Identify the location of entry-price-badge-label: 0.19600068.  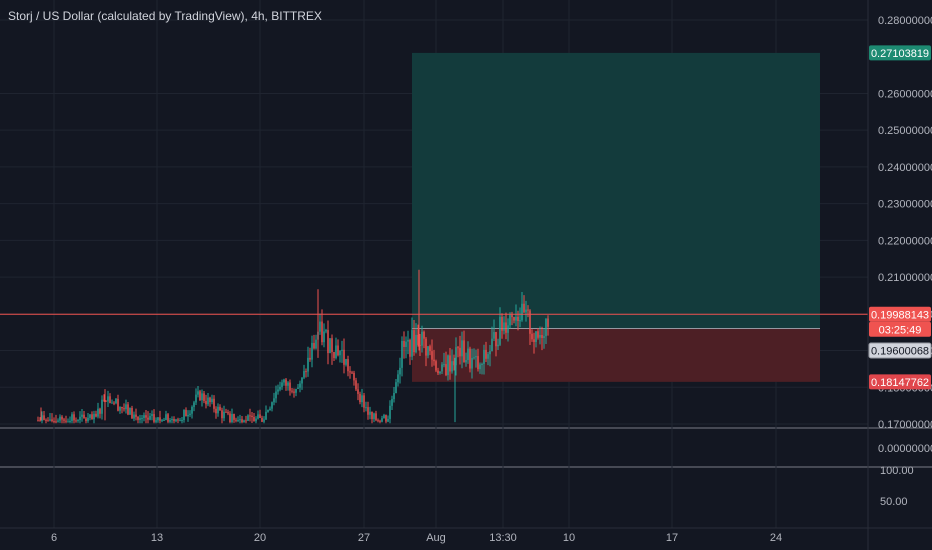
(900, 352).